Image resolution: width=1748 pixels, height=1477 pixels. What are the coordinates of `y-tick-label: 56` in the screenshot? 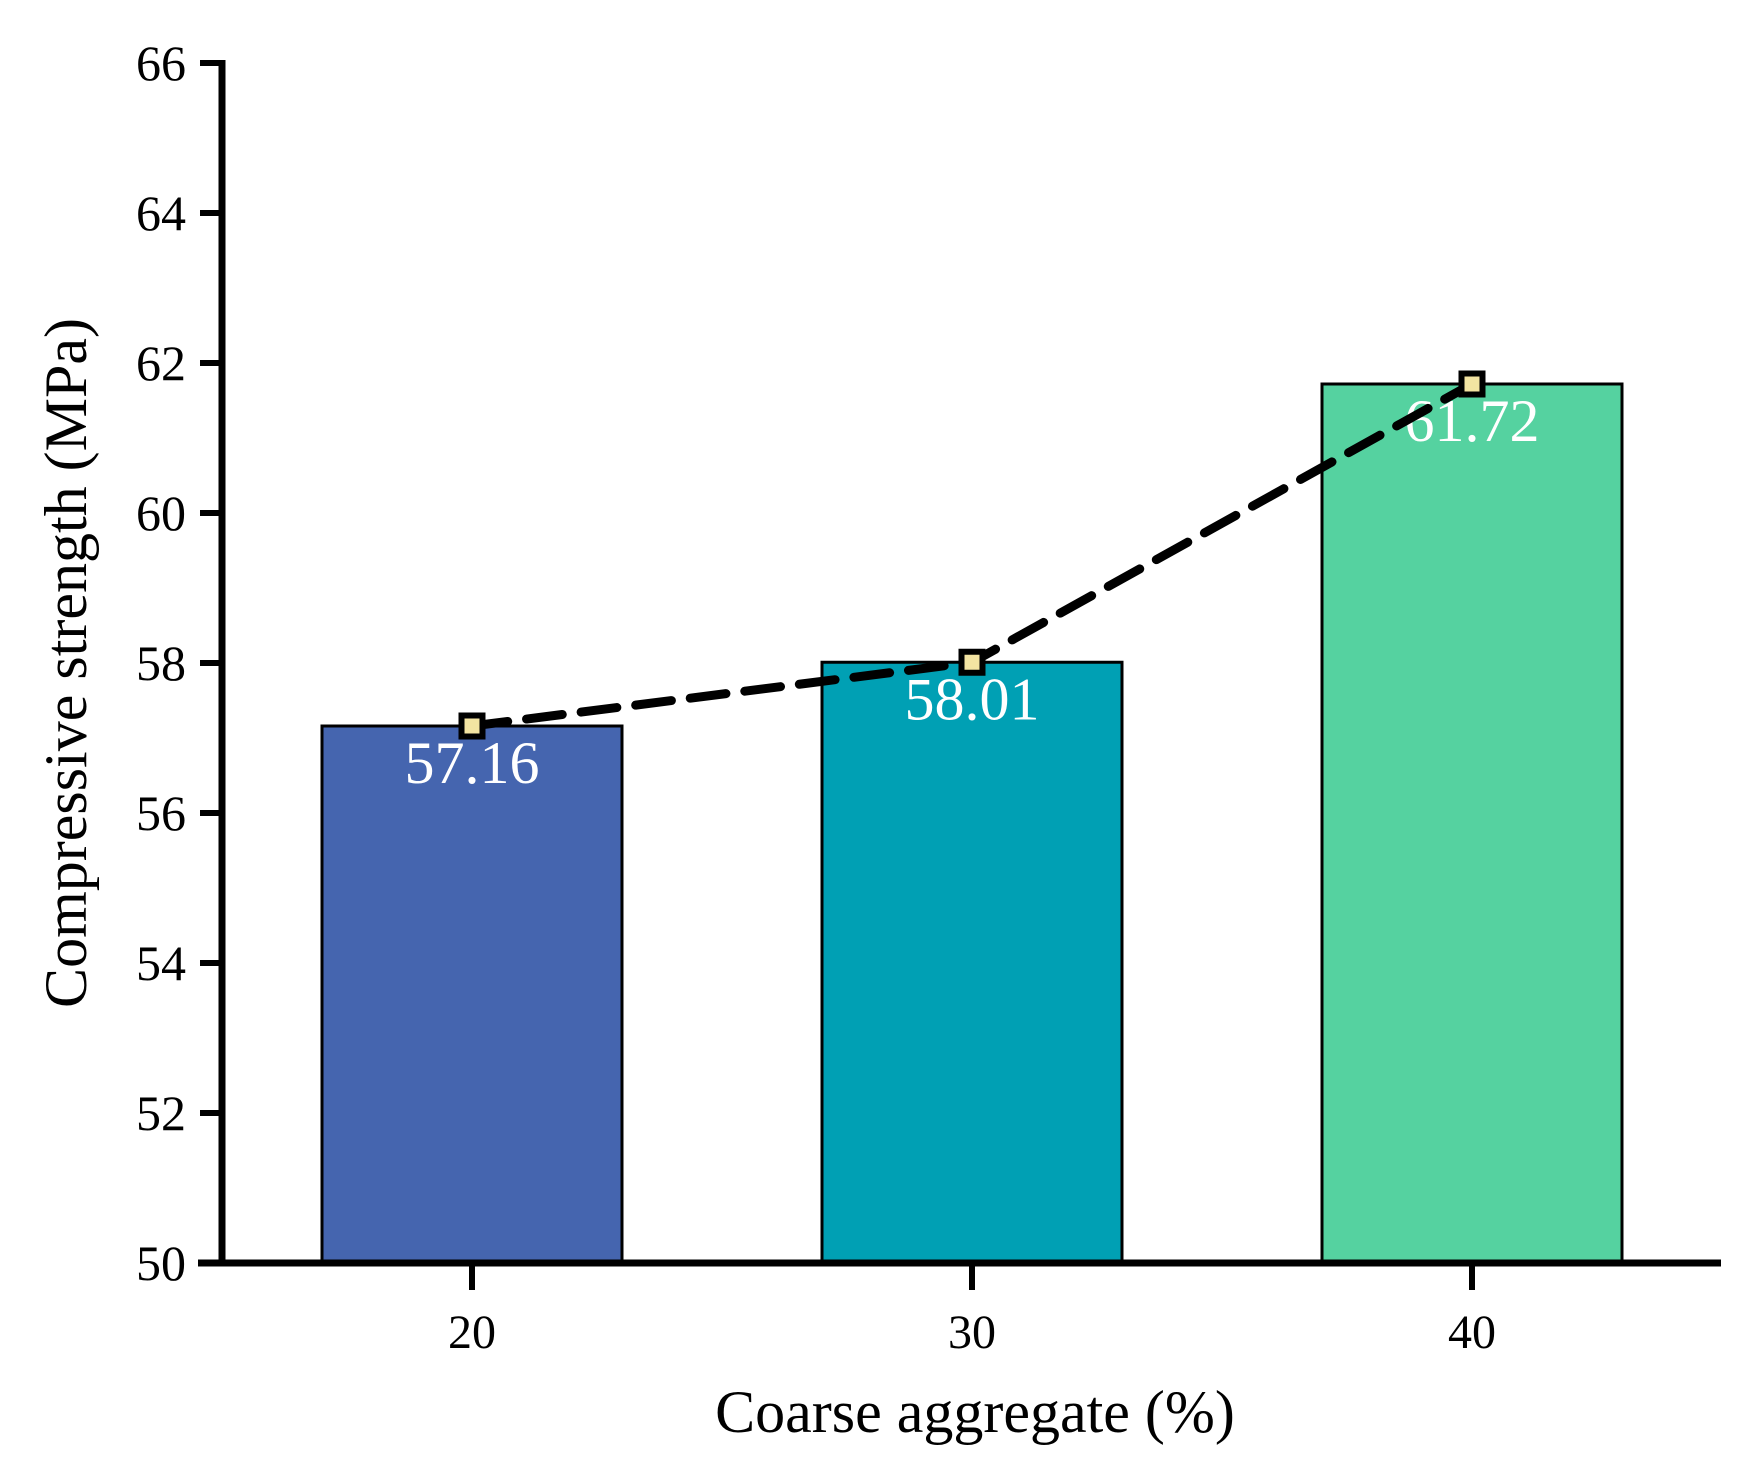 It's located at (161, 813).